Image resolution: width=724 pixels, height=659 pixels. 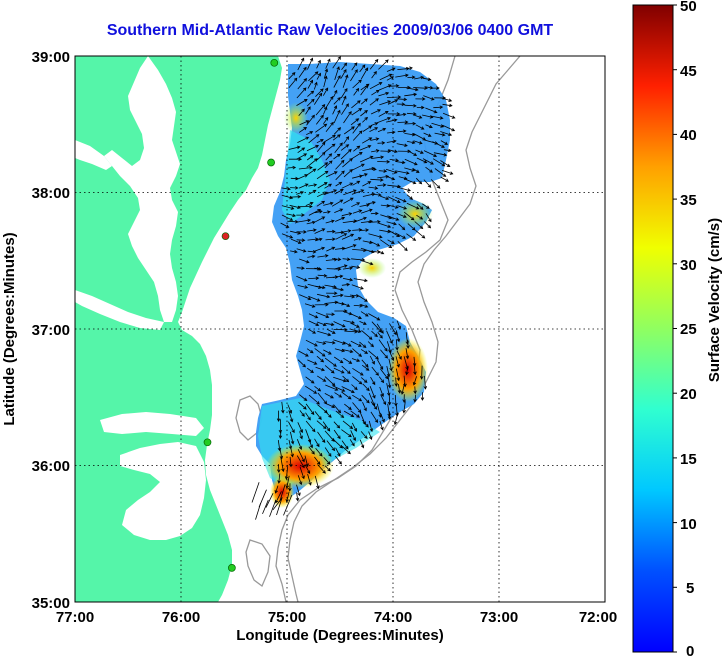 What do you see at coordinates (688, 7) in the screenshot?
I see `colorbar-tick: 50` at bounding box center [688, 7].